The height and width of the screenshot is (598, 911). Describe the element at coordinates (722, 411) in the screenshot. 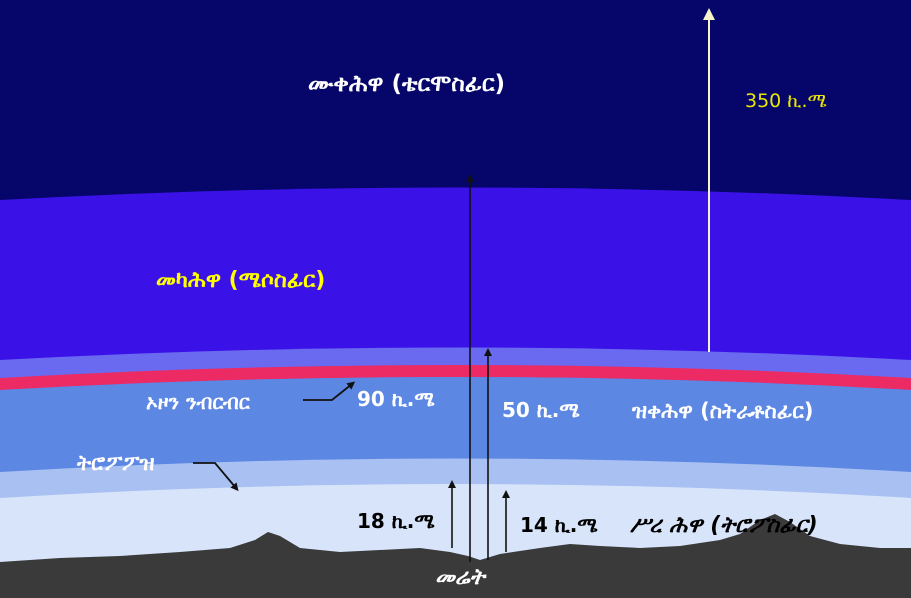

I see `stratosphere-label: ዝቀሕዋ (ስትራቶስፊር)` at that location.